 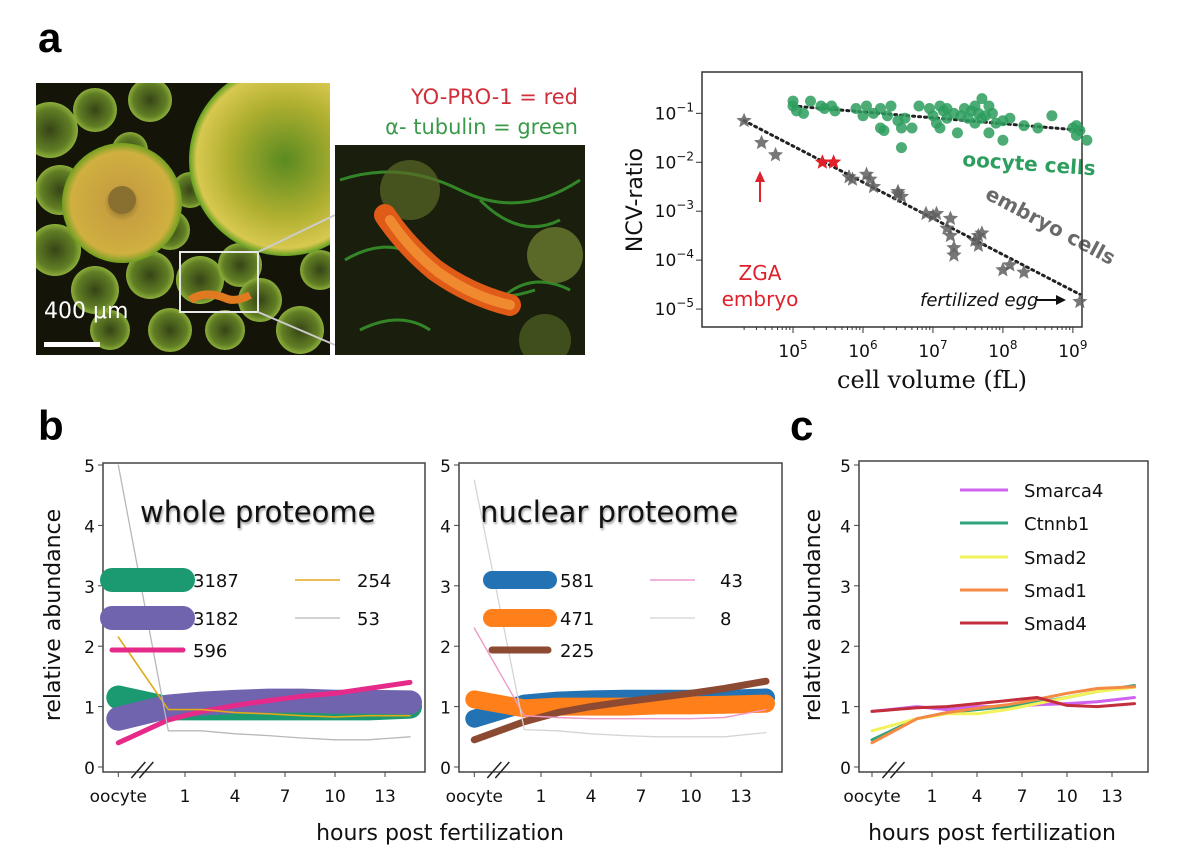 What do you see at coordinates (1072, 350) in the screenshot?
I see `x-tick-label: 10⁹` at bounding box center [1072, 350].